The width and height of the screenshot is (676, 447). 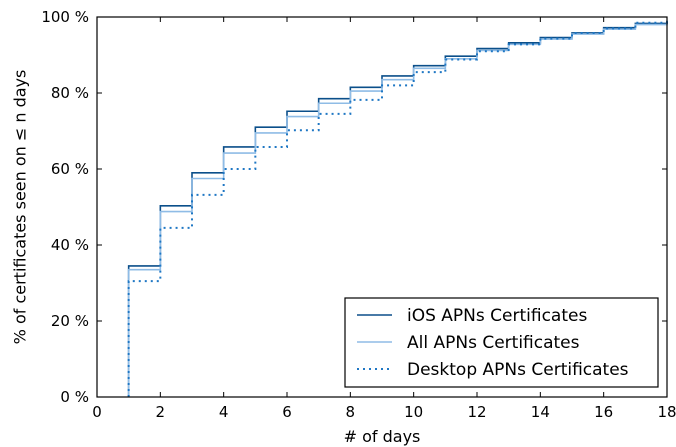 I want to click on legend-box, so click(x=501, y=342).